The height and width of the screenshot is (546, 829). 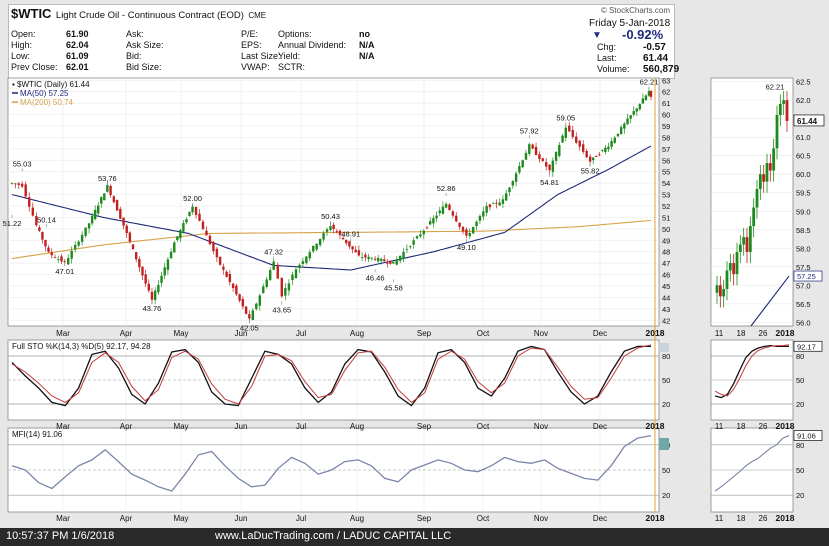 What do you see at coordinates (751, 371) in the screenshot?
I see `inset-sto-k` at bounding box center [751, 371].